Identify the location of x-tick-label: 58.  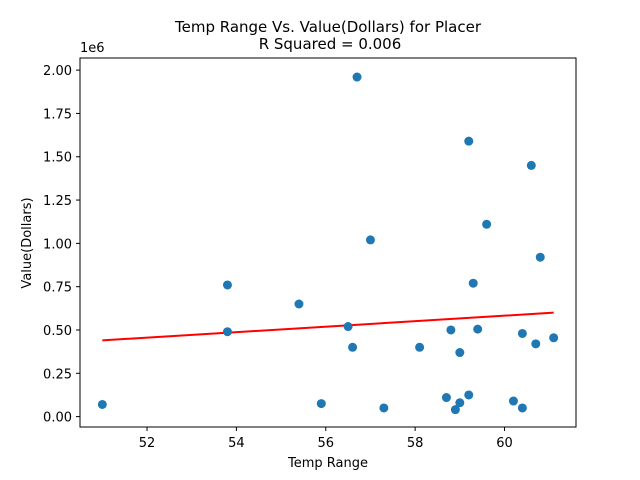
(415, 443).